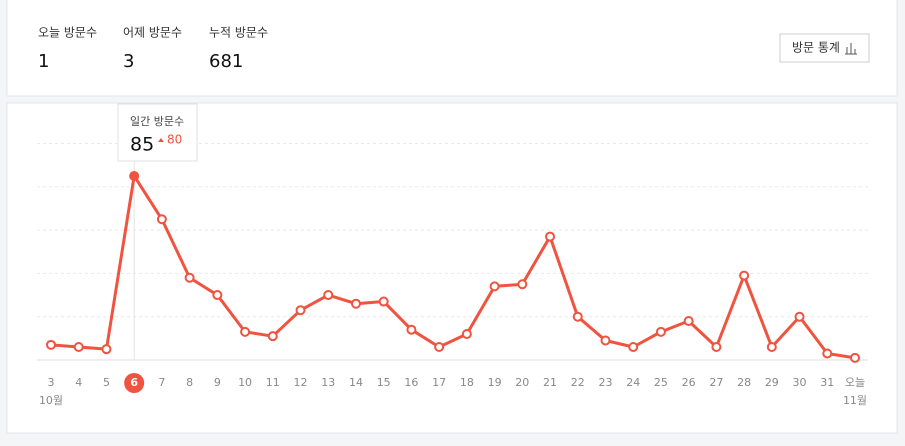 The width and height of the screenshot is (905, 446). What do you see at coordinates (51, 400) in the screenshot?
I see `month-label: 10월` at bounding box center [51, 400].